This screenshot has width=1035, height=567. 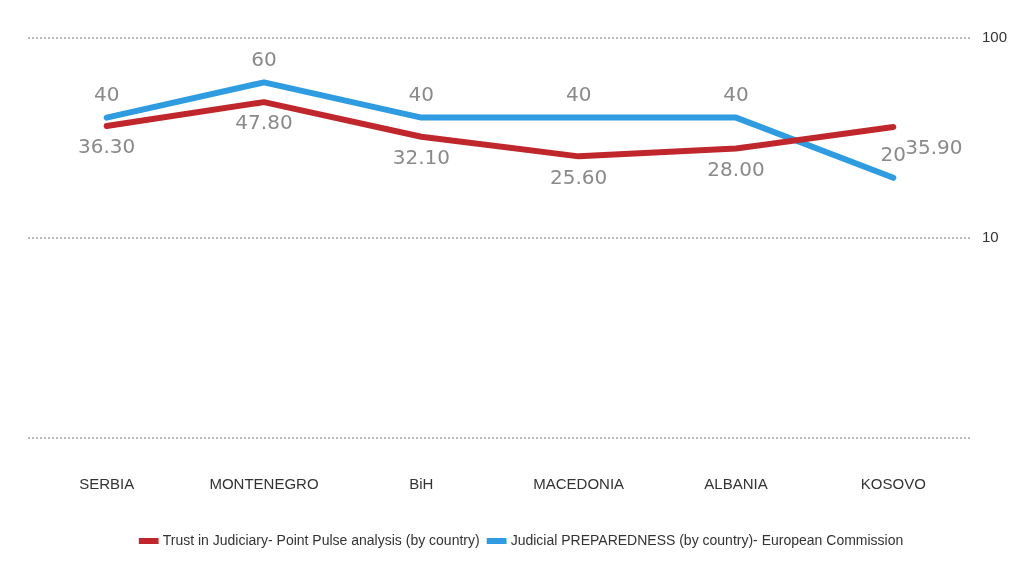 What do you see at coordinates (994, 37) in the screenshot?
I see `y-tick-label: 100` at bounding box center [994, 37].